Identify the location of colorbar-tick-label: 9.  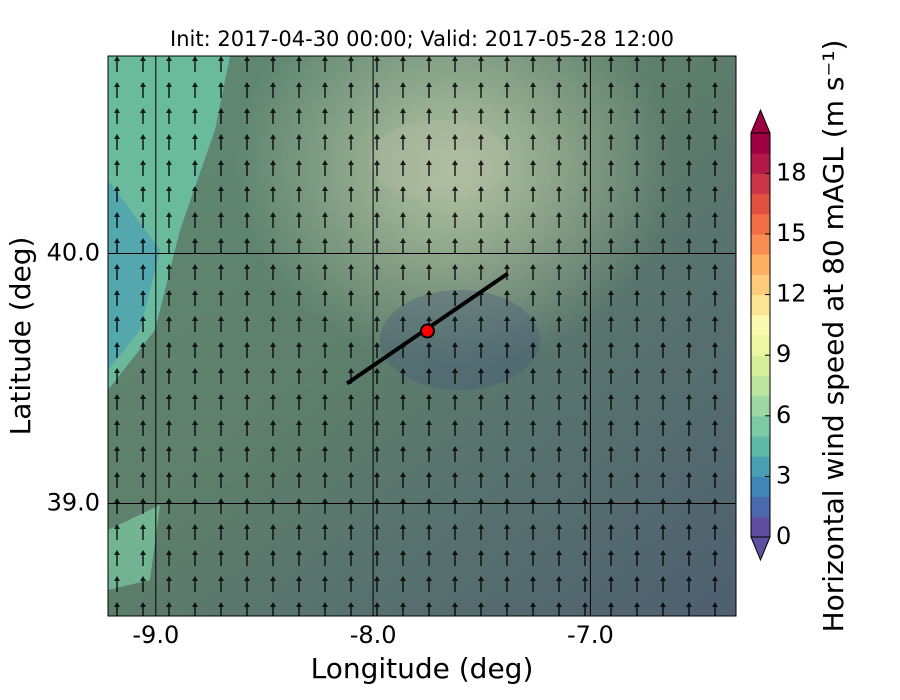
(783, 354).